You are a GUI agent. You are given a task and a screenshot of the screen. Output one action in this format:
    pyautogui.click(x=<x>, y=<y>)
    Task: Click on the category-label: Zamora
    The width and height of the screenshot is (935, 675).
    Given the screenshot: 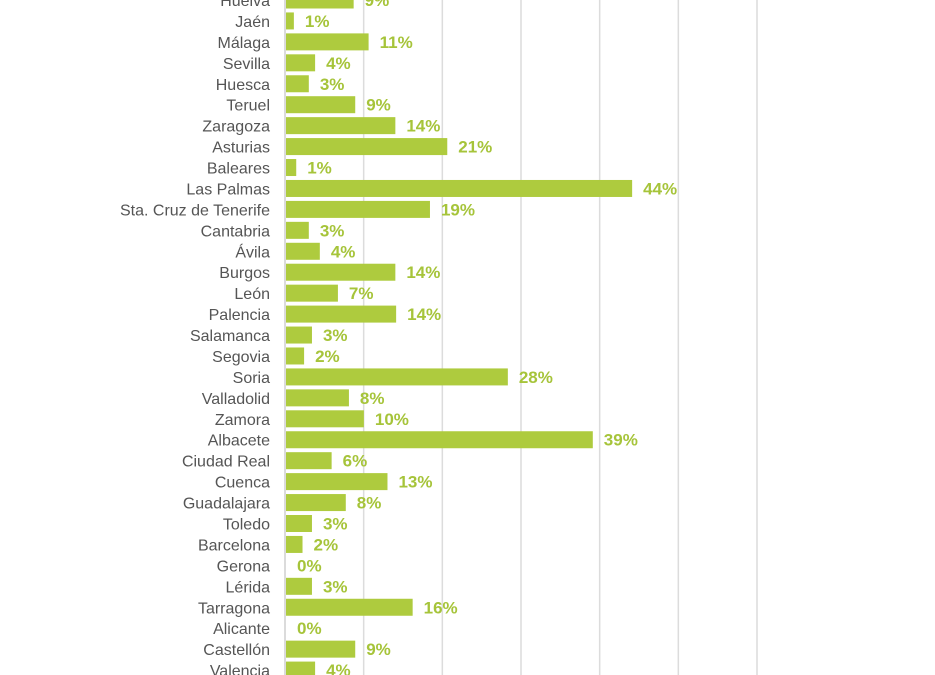 What is the action you would take?
    pyautogui.click(x=242, y=420)
    